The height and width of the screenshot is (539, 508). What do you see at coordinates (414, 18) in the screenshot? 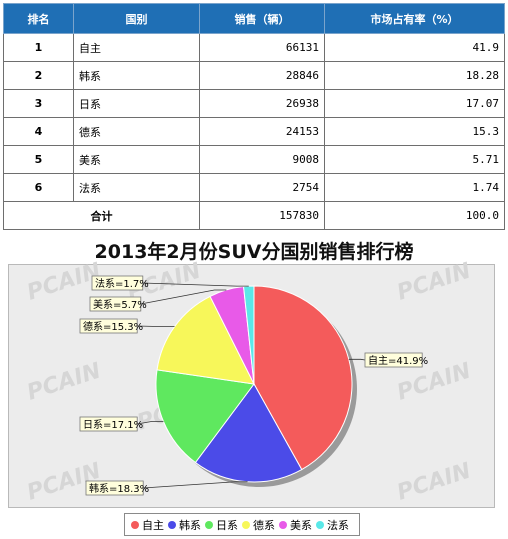
I see `header-share: 市场占有率（%）` at bounding box center [414, 18].